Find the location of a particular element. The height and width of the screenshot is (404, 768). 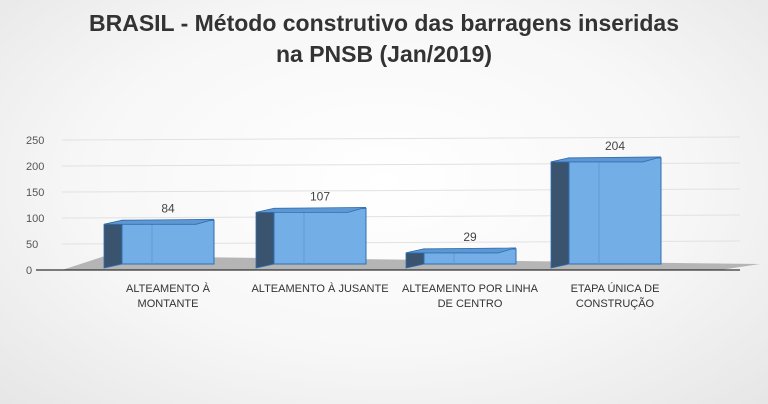

x-category-label-line: ALTEAMENTO POR LINHA is located at coordinates (470, 289).